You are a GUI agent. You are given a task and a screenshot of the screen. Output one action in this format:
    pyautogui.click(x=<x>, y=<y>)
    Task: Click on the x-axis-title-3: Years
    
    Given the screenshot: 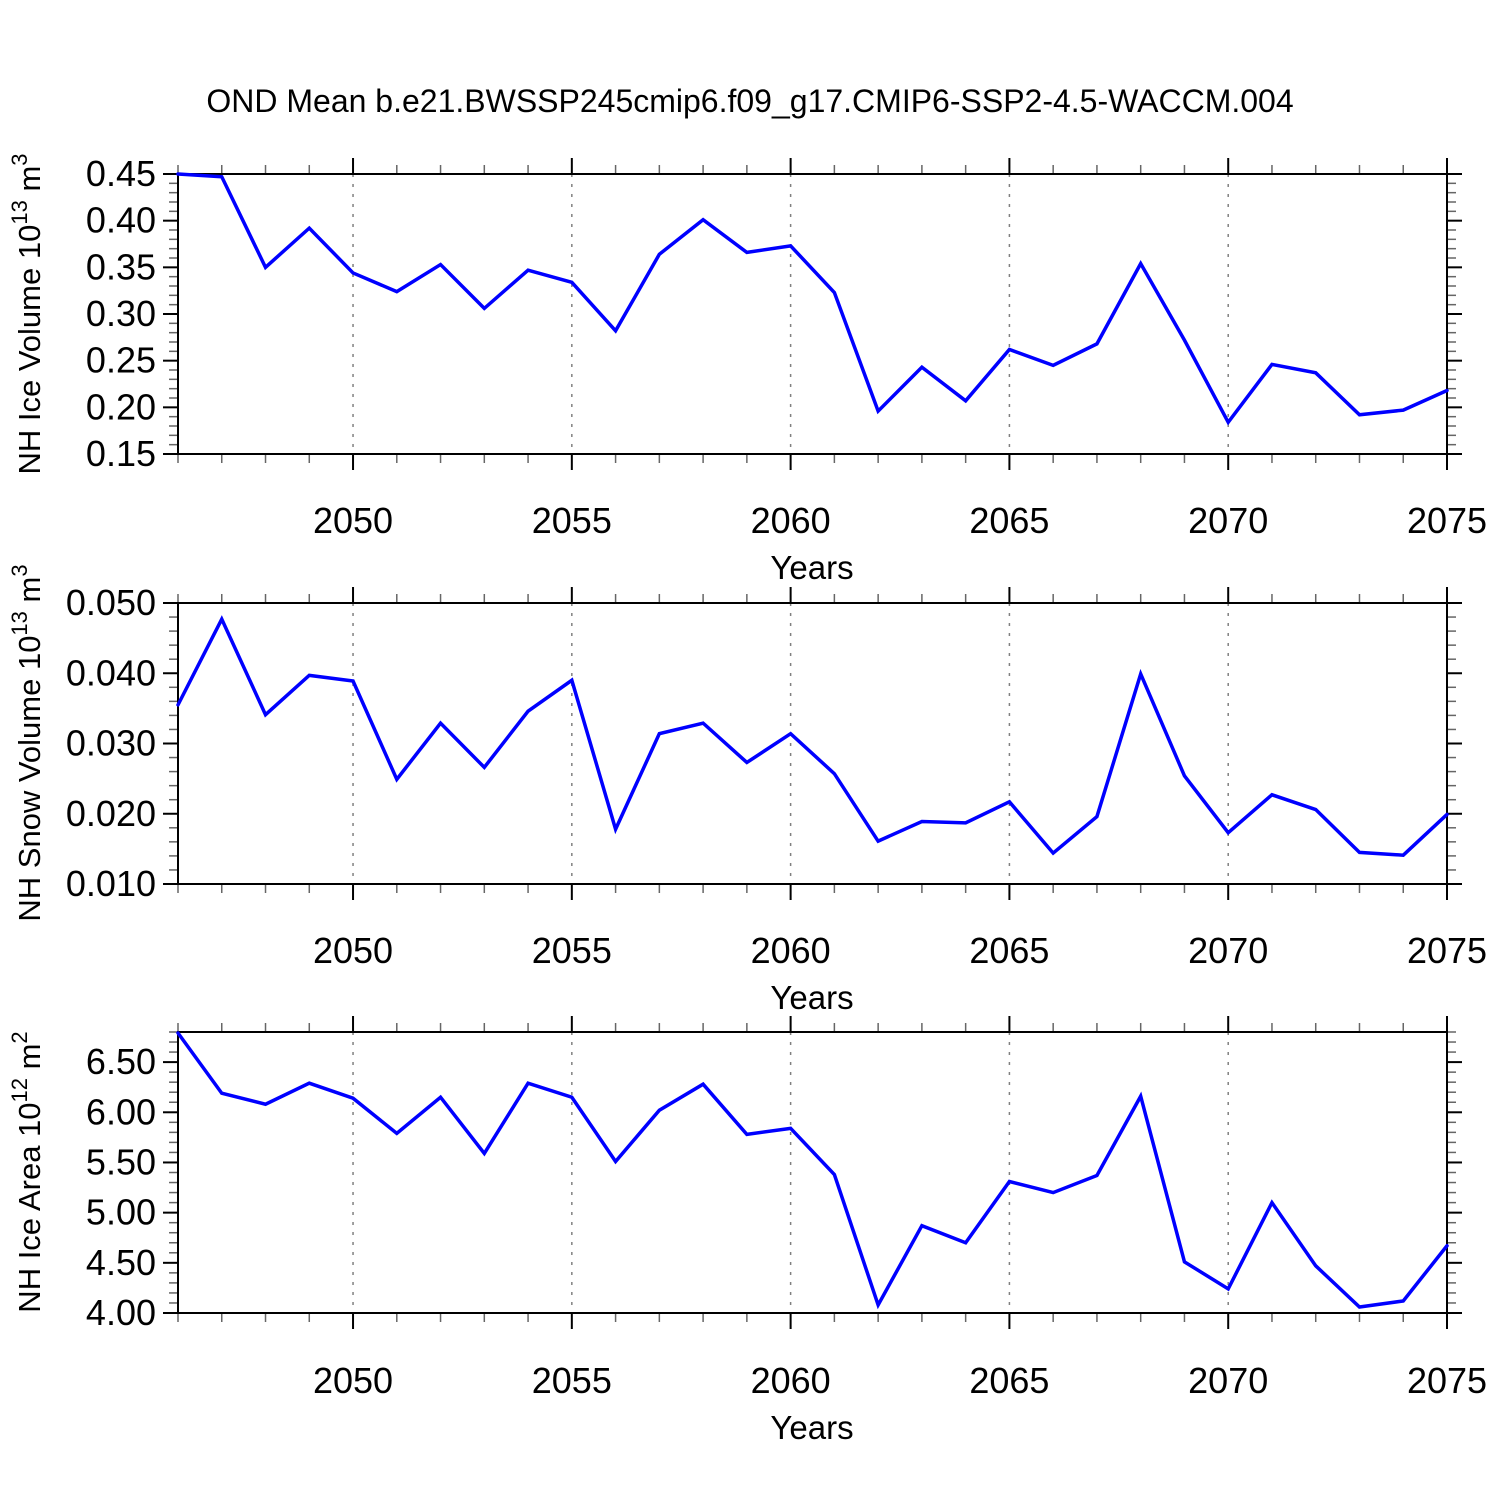 What is the action you would take?
    pyautogui.click(x=811, y=1427)
    